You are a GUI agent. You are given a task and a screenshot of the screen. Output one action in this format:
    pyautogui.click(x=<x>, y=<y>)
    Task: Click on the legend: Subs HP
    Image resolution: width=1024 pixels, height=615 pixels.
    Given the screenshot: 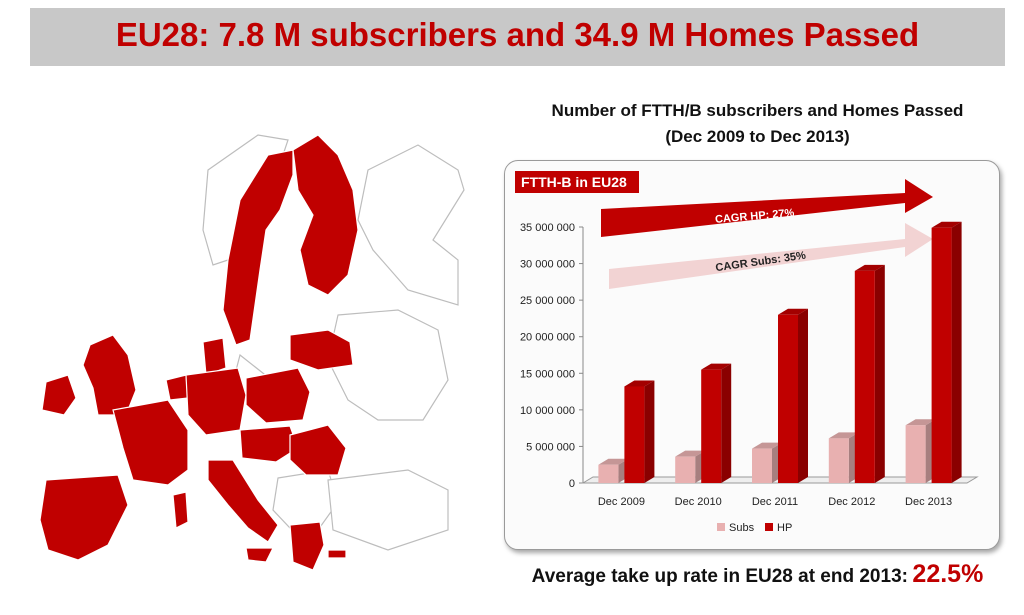 What is the action you would take?
    pyautogui.click(x=754, y=528)
    